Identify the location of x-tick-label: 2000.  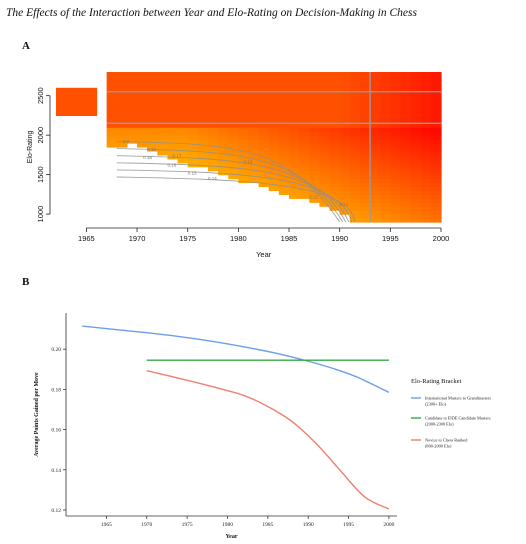
(441, 238).